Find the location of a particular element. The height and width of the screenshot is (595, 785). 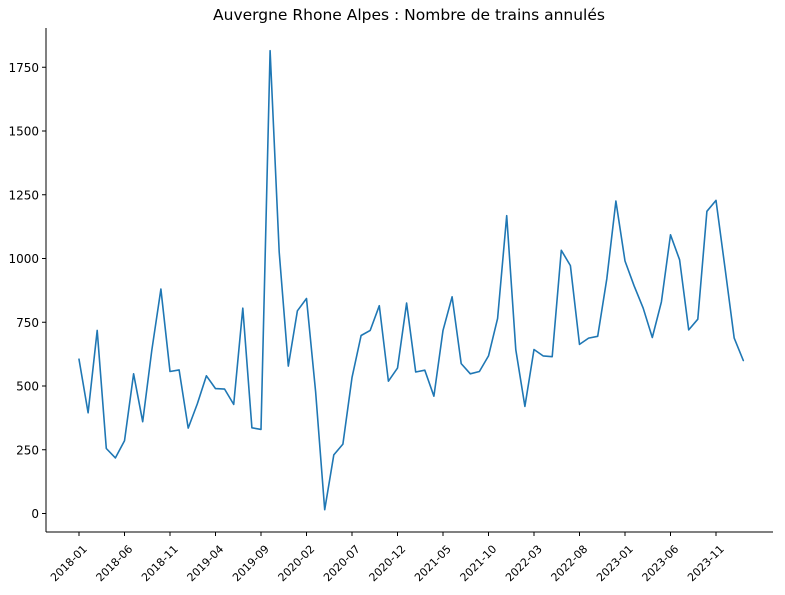

y-axis: 0 250 500 750 1000 1250 1500 1750 is located at coordinates (27, 280).